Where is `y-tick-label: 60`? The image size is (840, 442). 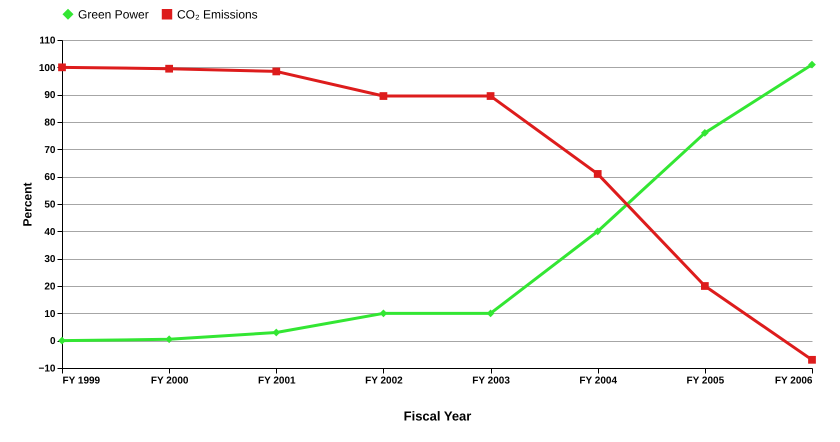 y-tick-label: 60 is located at coordinates (50, 178).